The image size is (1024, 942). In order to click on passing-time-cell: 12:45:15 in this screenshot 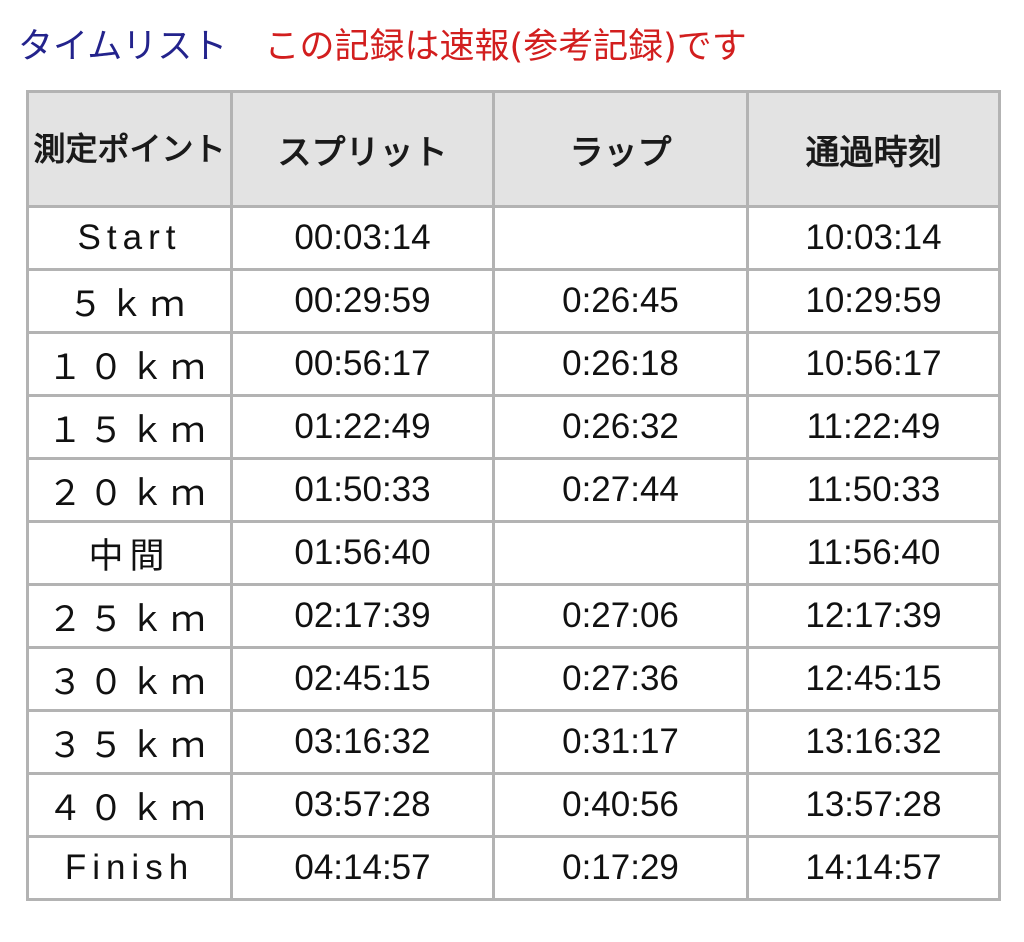, I will do `click(873, 679)`.